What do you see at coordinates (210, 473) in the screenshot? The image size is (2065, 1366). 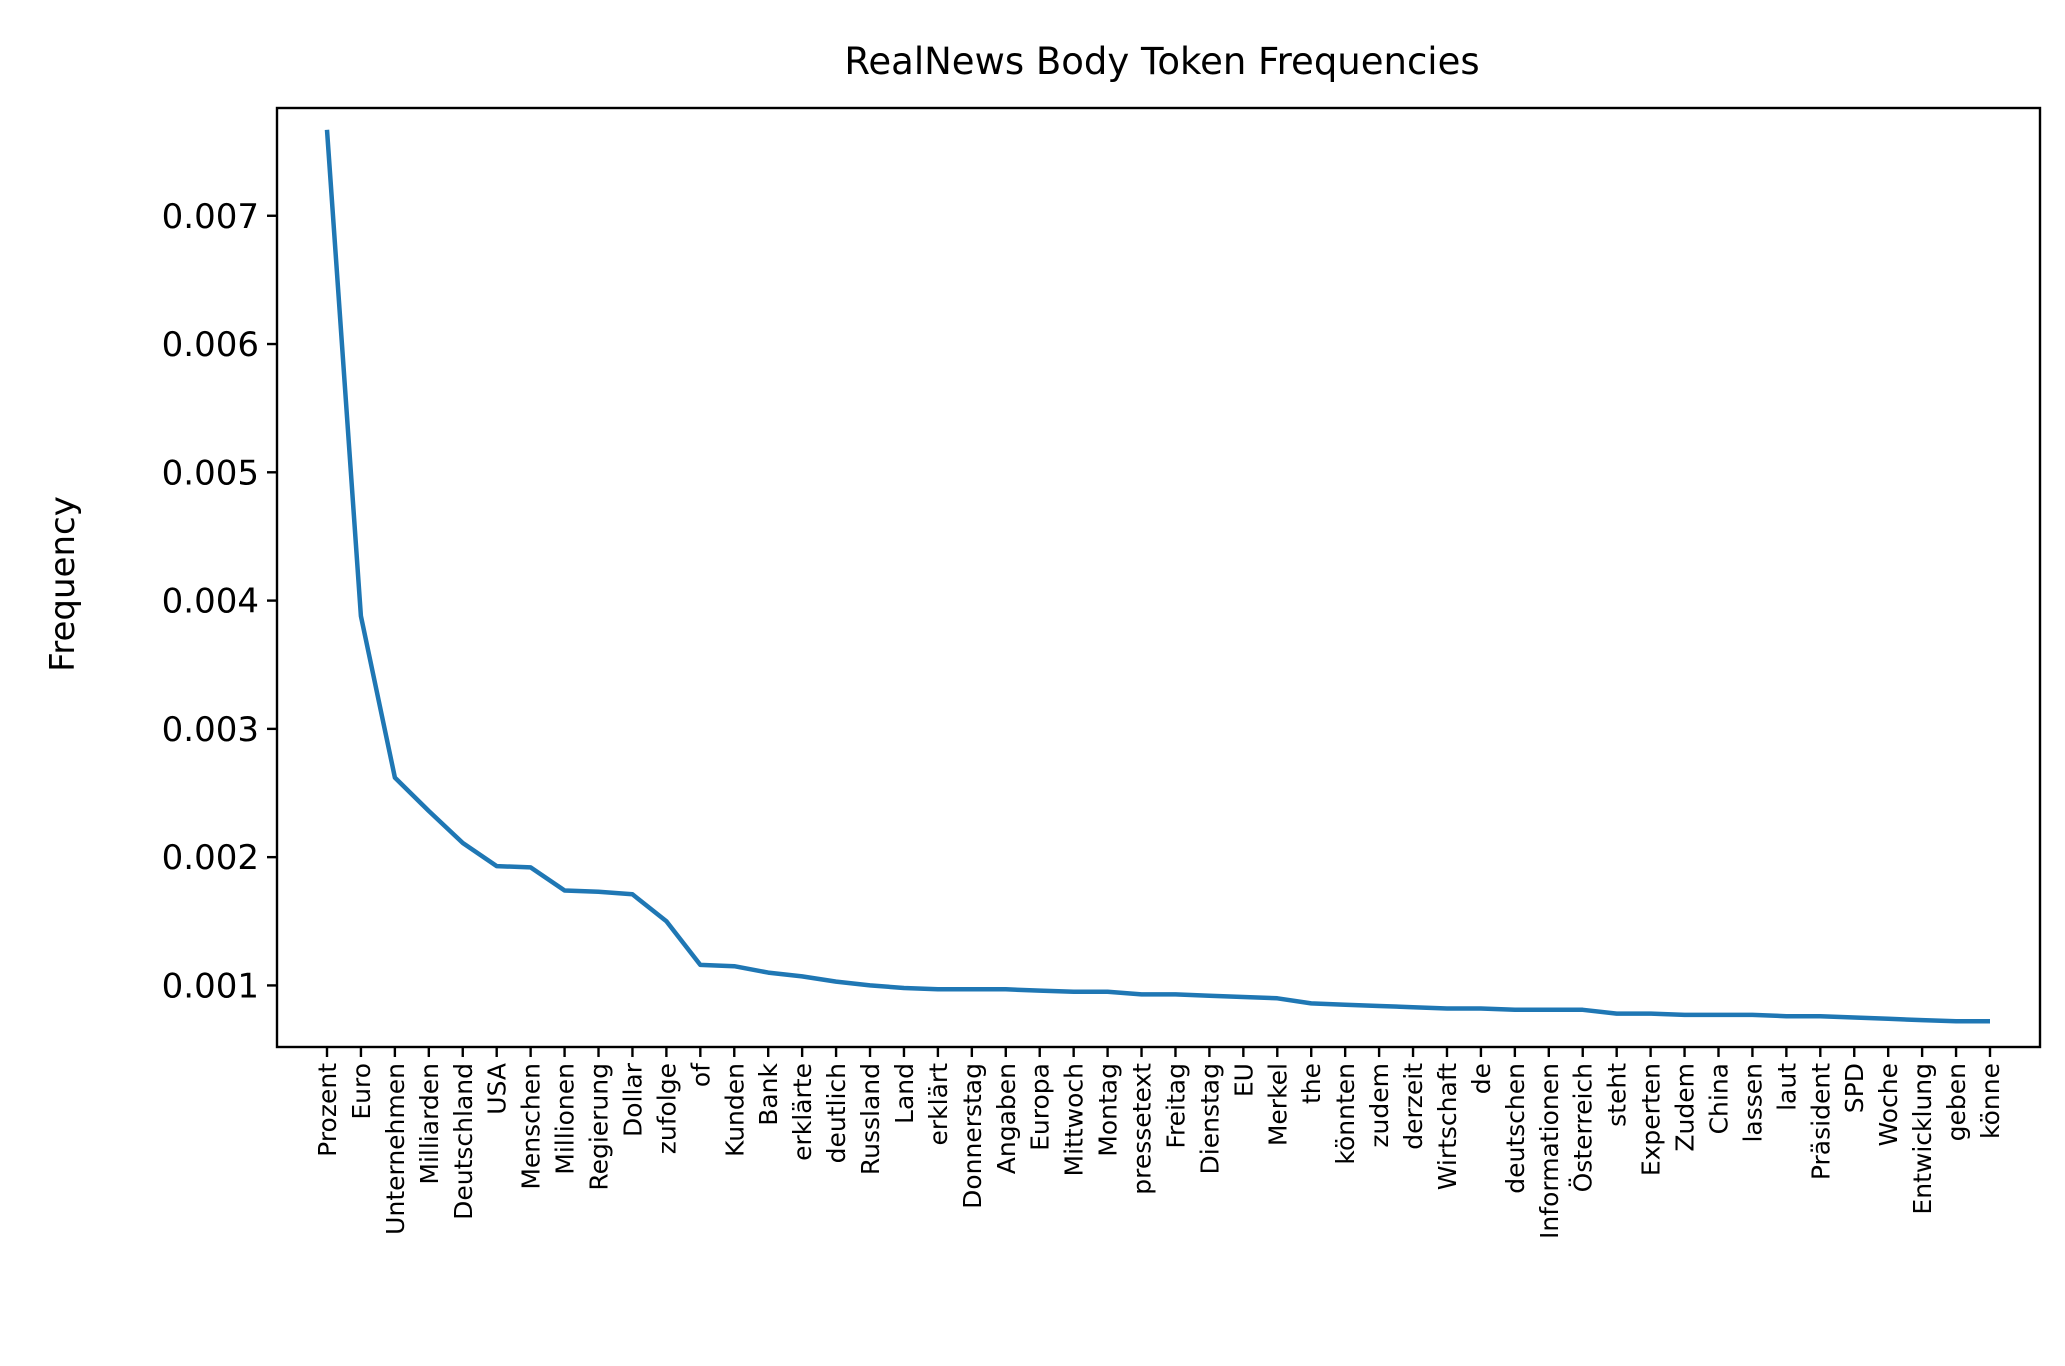 I see `y-tick-label: 0.005` at bounding box center [210, 473].